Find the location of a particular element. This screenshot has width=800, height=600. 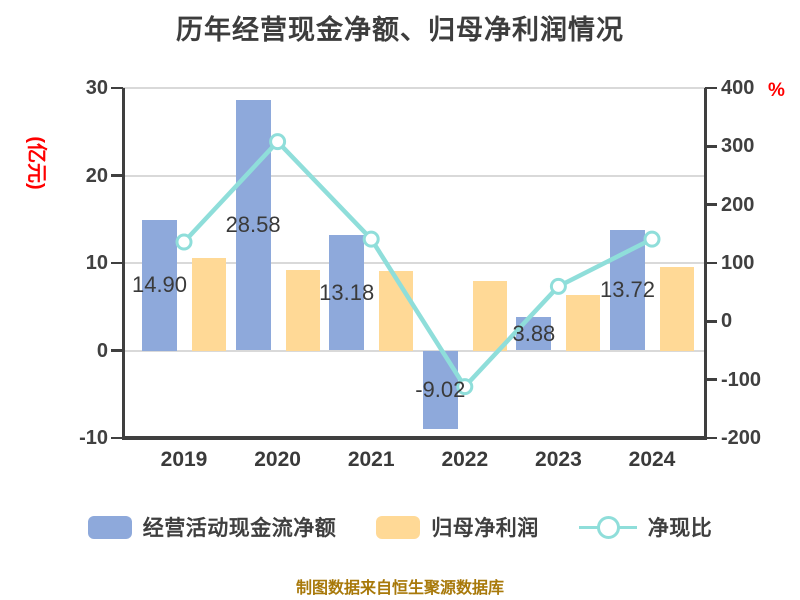

legend-item-operating-cashflow: 经营活动现金流净额 is located at coordinates (212, 527).